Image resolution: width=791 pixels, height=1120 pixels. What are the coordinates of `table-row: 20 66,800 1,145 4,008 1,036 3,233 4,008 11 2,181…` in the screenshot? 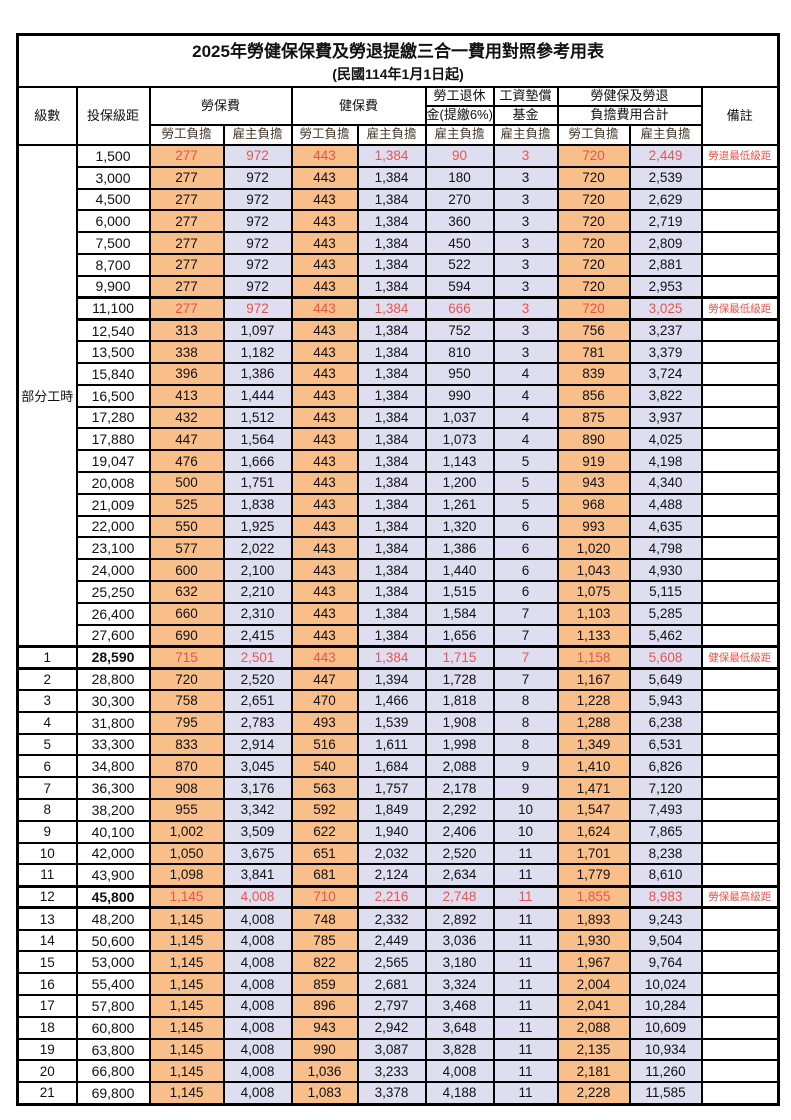 It's located at (398, 1071).